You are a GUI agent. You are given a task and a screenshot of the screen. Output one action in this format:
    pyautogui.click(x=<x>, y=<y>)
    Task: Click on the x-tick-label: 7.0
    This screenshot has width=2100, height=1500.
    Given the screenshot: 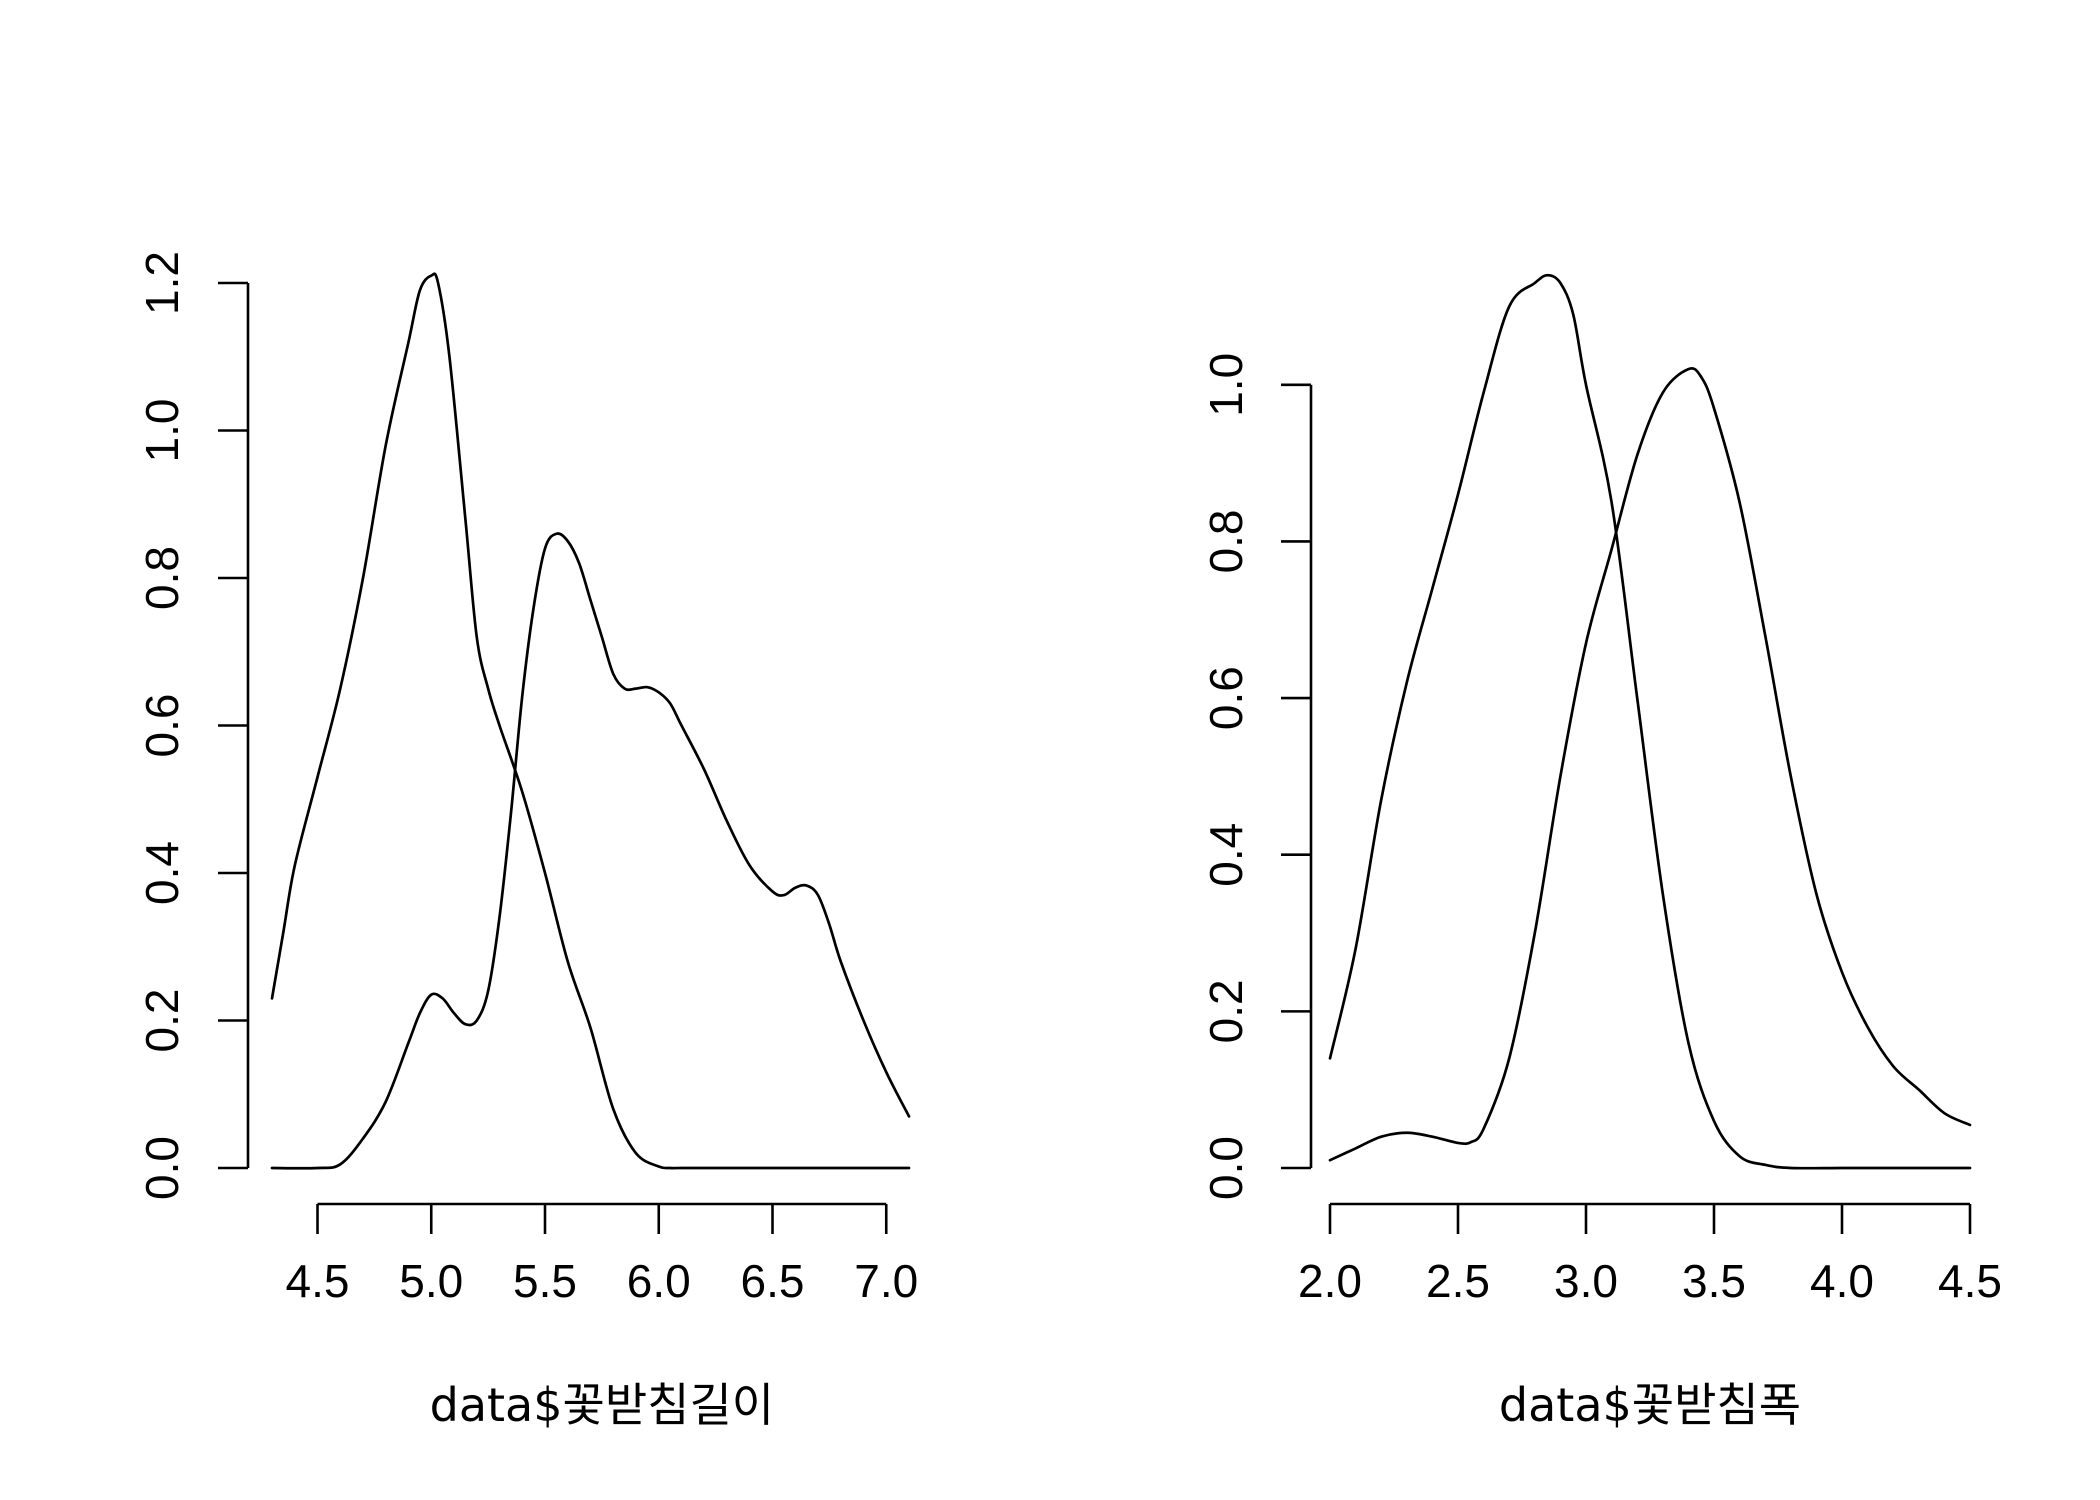 What is the action you would take?
    pyautogui.click(x=886, y=1281)
    